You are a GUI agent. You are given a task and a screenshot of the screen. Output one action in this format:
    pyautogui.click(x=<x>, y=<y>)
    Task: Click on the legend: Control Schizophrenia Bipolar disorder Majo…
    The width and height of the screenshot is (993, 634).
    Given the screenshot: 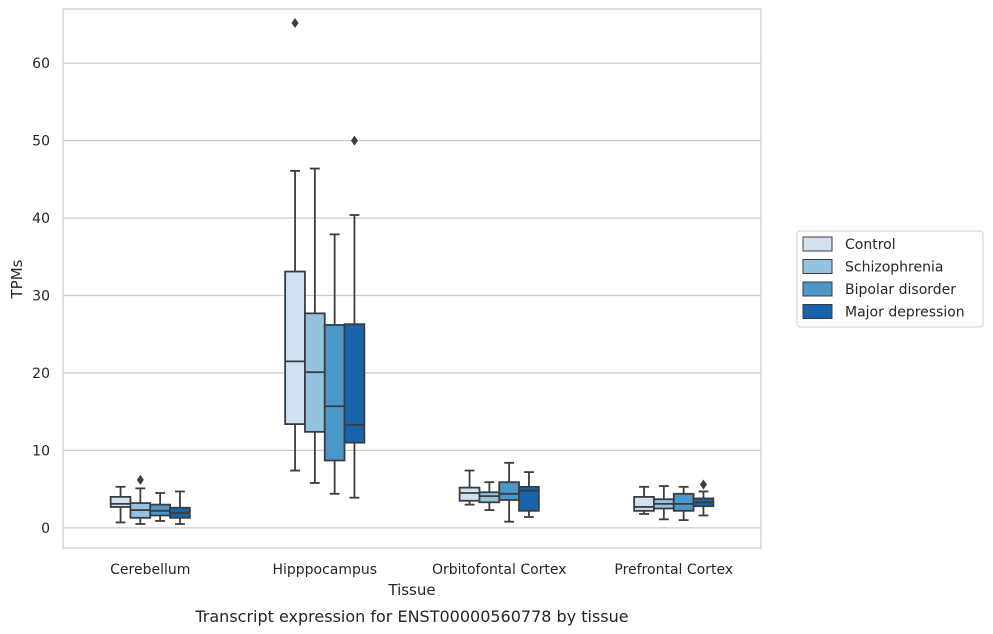 What is the action you would take?
    pyautogui.click(x=890, y=279)
    